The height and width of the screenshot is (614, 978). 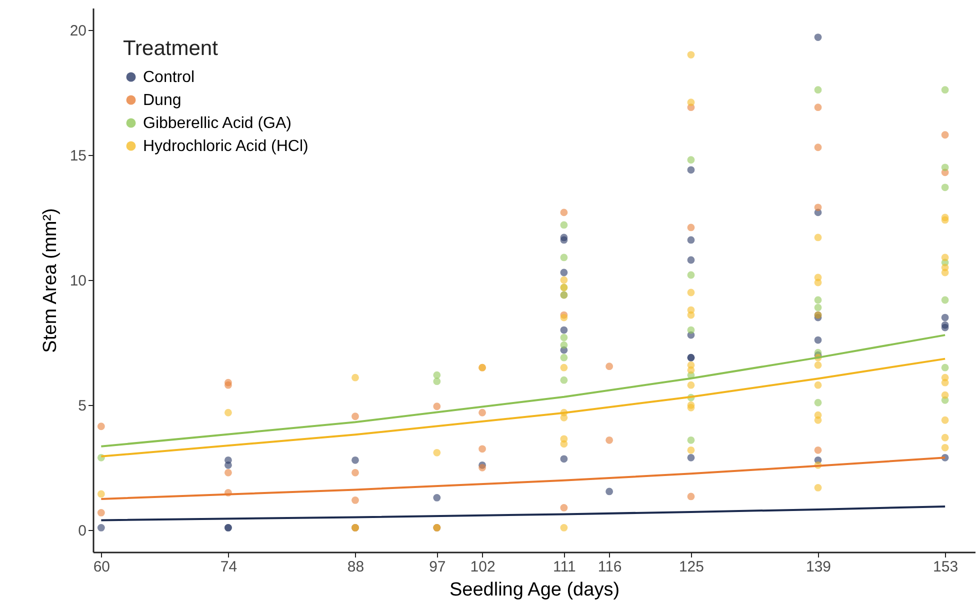 I want to click on x-tick-label: 139, so click(x=819, y=567).